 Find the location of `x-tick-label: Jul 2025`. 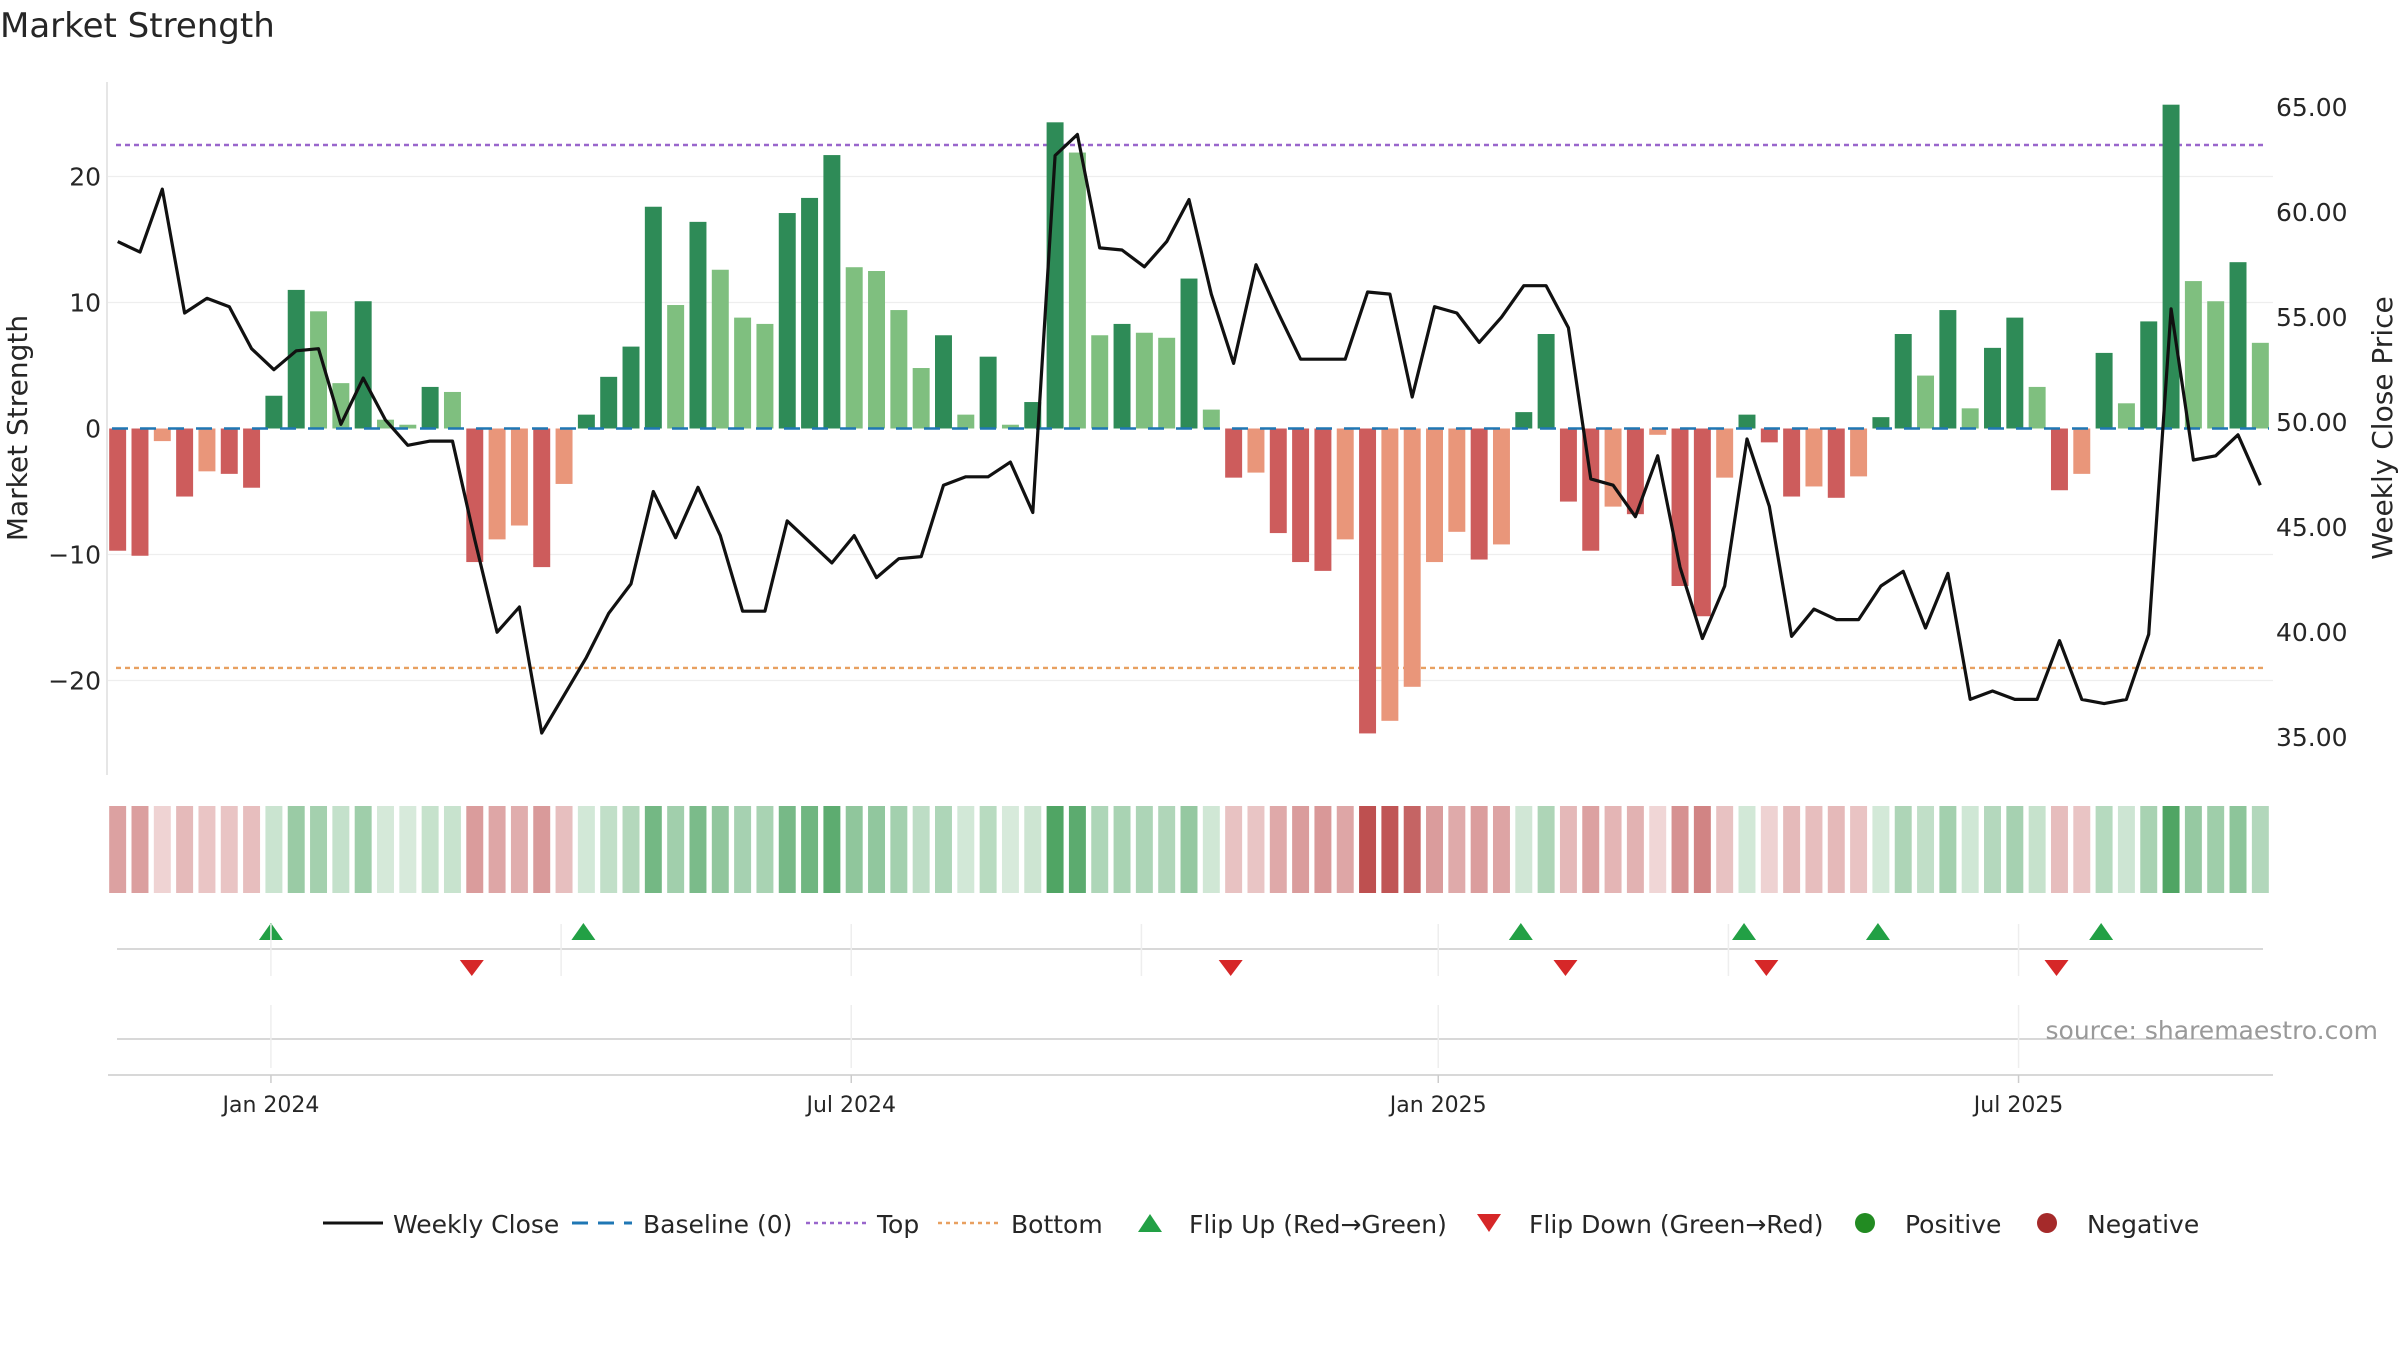

x-tick-label: Jul 2025 is located at coordinates (2018, 1105).